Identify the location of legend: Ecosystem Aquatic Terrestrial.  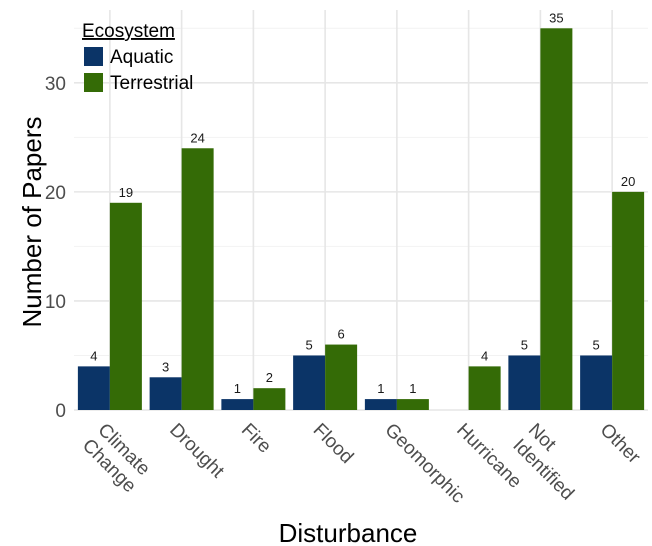
(137, 57).